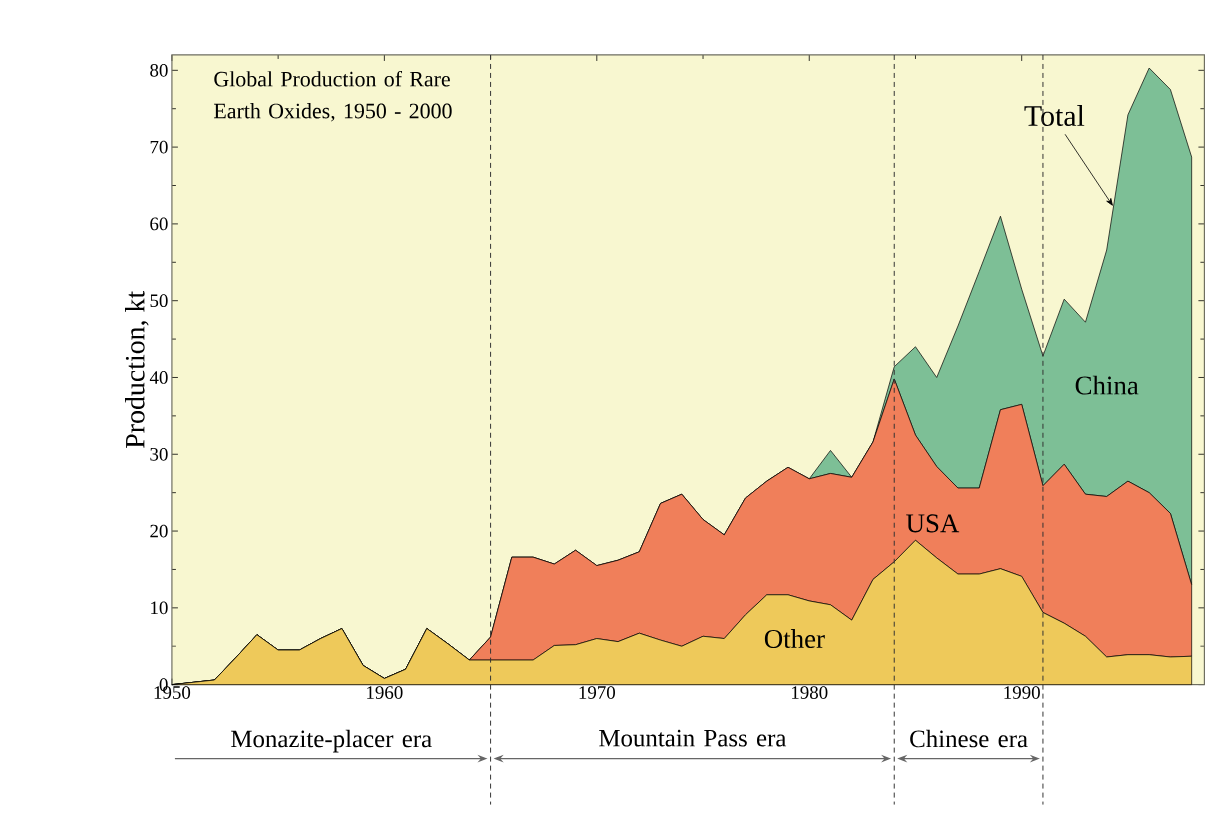 The image size is (1205, 828). Describe the element at coordinates (159, 147) in the screenshot. I see `y-tick-label: 70` at that location.